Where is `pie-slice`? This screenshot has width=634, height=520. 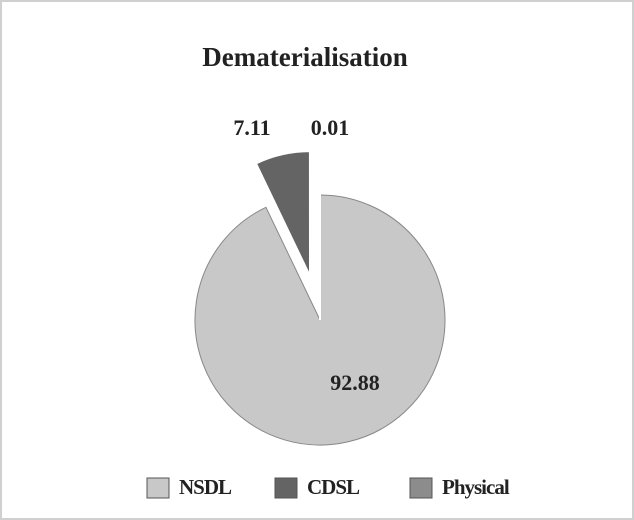
pie-slice is located at coordinates (283, 213).